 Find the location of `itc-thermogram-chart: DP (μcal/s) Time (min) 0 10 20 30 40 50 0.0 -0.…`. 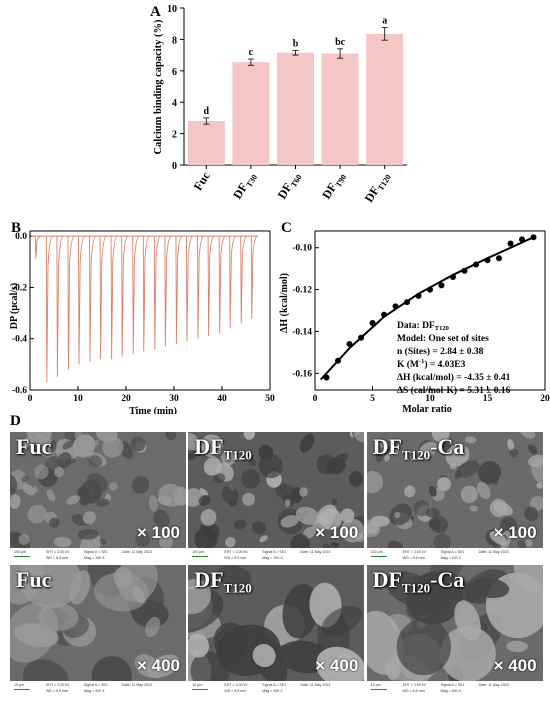

itc-thermogram-chart: DP (μcal/s) Time (min) 0 10 20 30 40 50 0.0 -0.… is located at coordinates (142, 322).